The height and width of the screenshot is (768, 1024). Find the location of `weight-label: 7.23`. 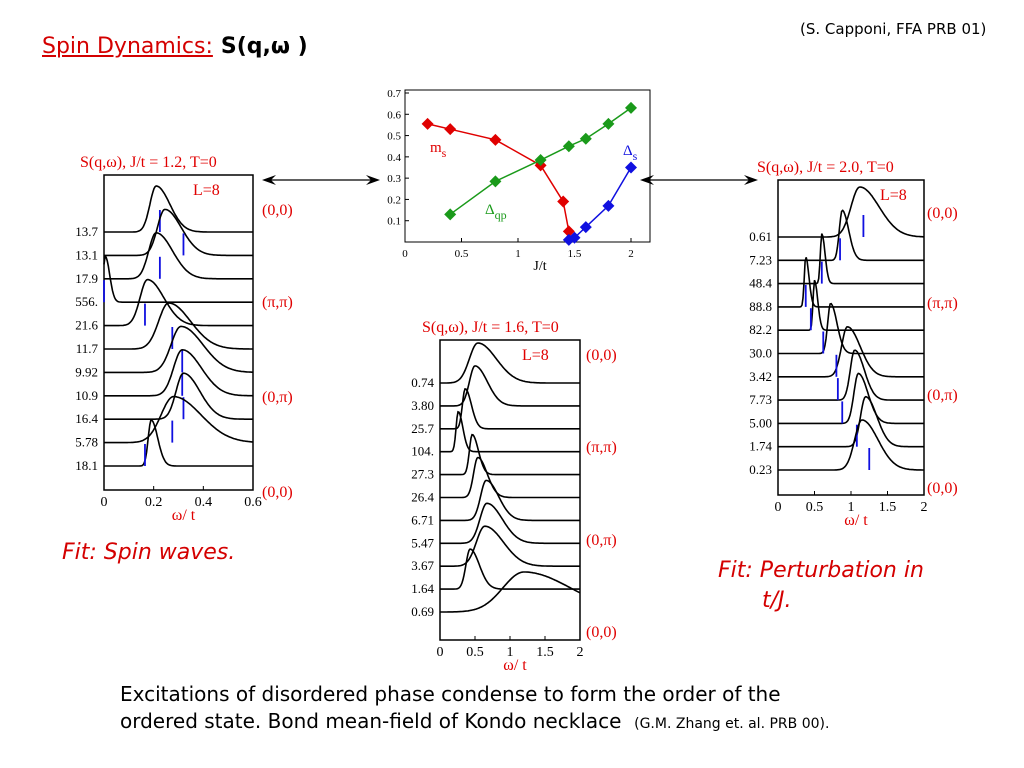

weight-label: 7.23 is located at coordinates (760, 259).